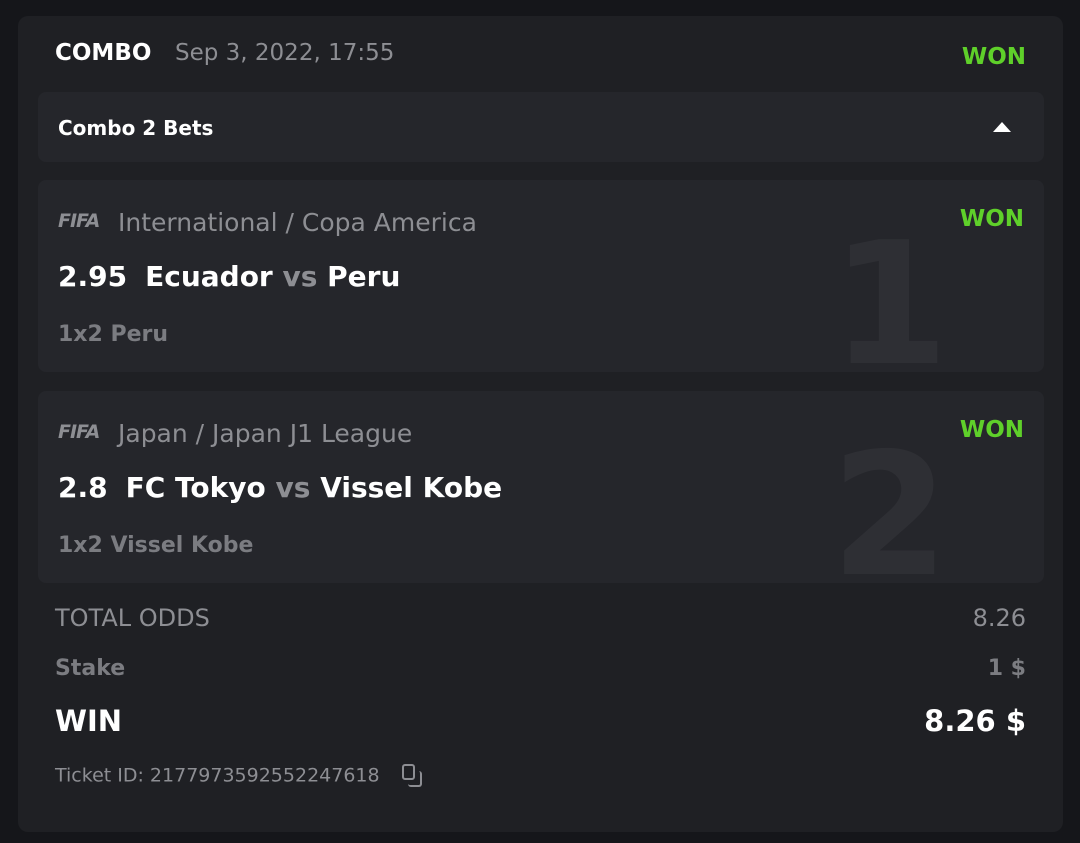 This screenshot has width=1080, height=843. Describe the element at coordinates (90, 668) in the screenshot. I see `stake-label: Stake` at that location.